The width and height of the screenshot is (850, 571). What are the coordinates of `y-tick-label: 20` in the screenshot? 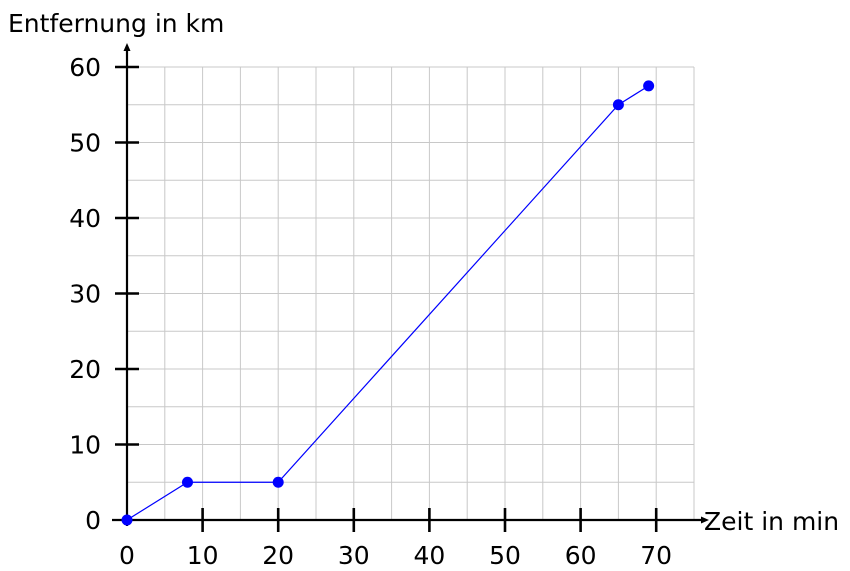 It's located at (85, 369).